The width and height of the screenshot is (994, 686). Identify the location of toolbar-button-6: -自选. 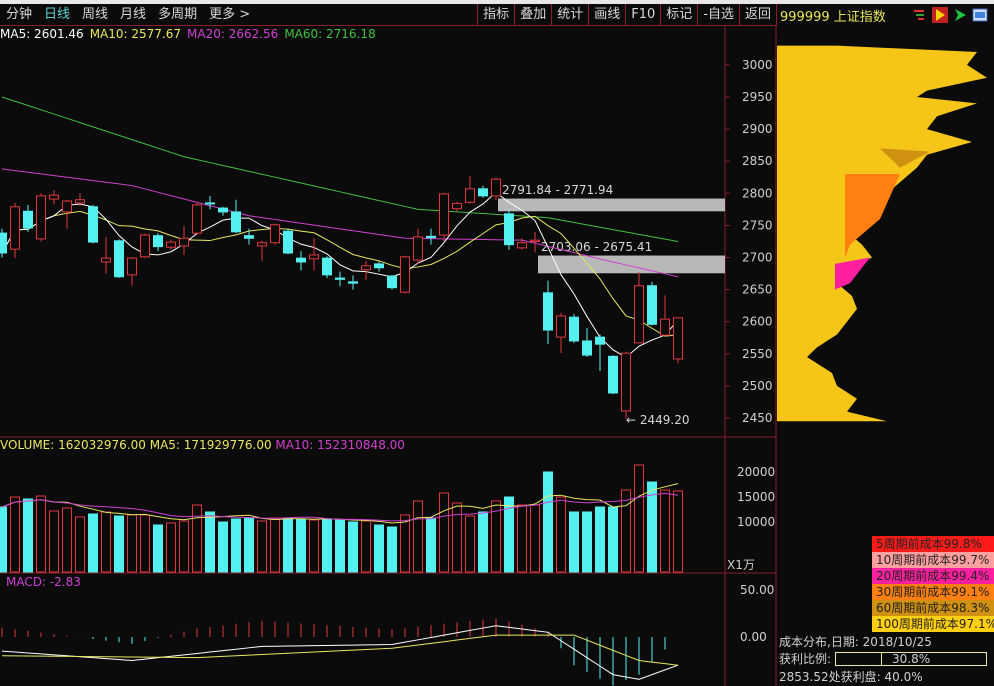
(718, 14).